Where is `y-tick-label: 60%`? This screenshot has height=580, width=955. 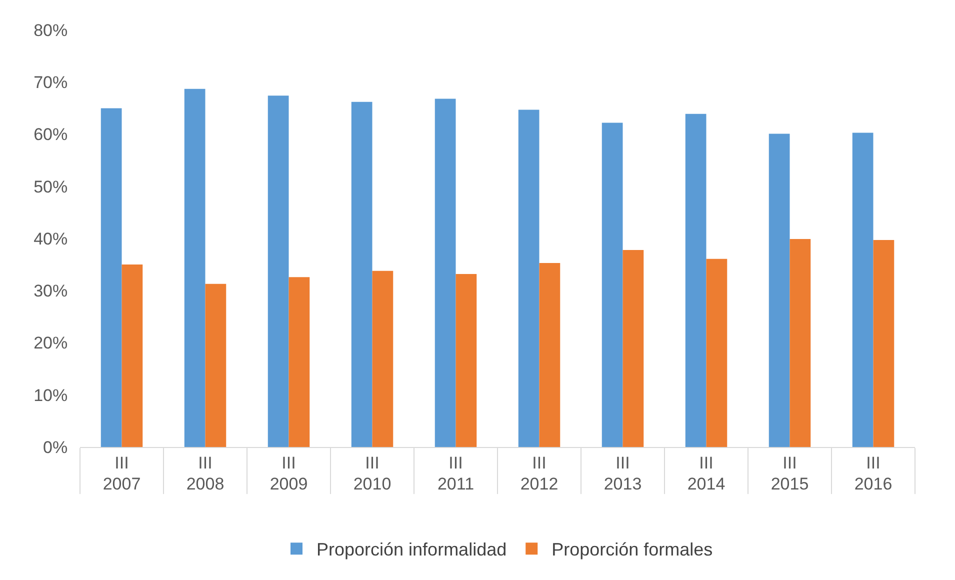
y-tick-label: 60% is located at coordinates (51, 134).